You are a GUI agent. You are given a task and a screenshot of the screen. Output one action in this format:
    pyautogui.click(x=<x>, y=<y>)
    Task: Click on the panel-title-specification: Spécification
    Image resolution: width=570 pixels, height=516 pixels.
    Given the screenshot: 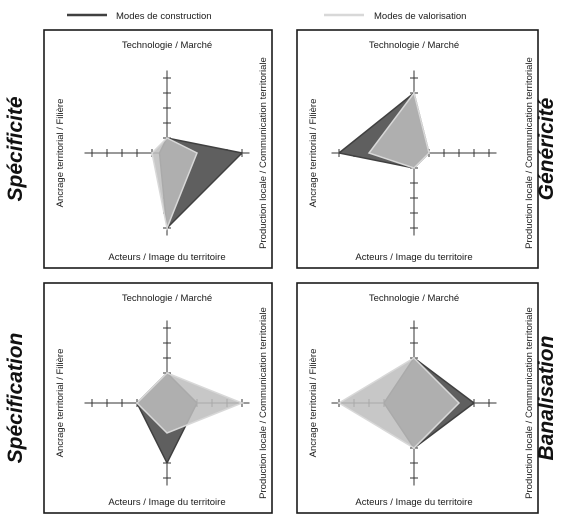 What is the action you would take?
    pyautogui.click(x=15, y=398)
    